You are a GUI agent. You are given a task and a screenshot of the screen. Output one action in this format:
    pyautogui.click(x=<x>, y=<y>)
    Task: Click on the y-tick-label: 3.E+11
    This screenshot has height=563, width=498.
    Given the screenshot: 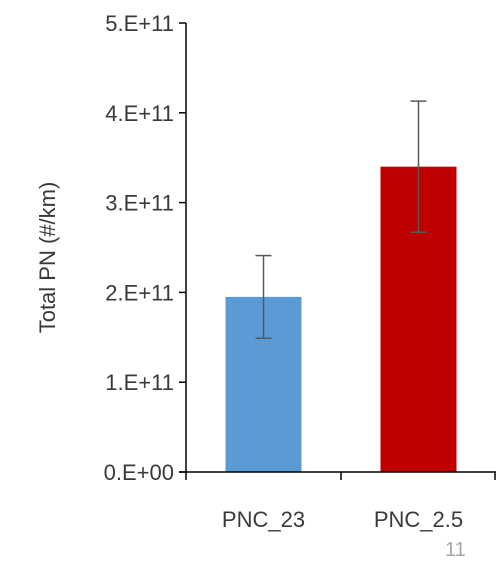 What is the action you would take?
    pyautogui.click(x=139, y=203)
    